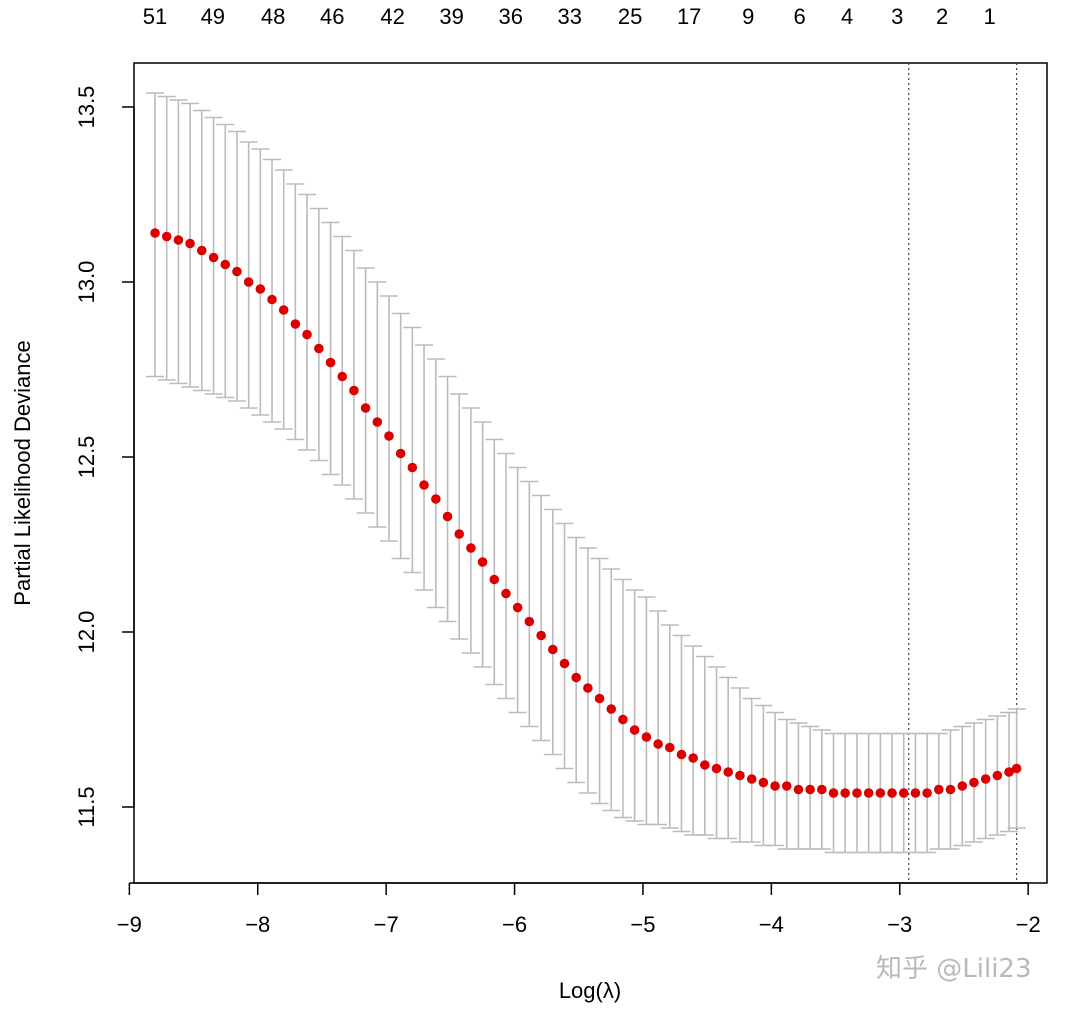  What do you see at coordinates (213, 16) in the screenshot?
I see `top-axis-label: 49` at bounding box center [213, 16].